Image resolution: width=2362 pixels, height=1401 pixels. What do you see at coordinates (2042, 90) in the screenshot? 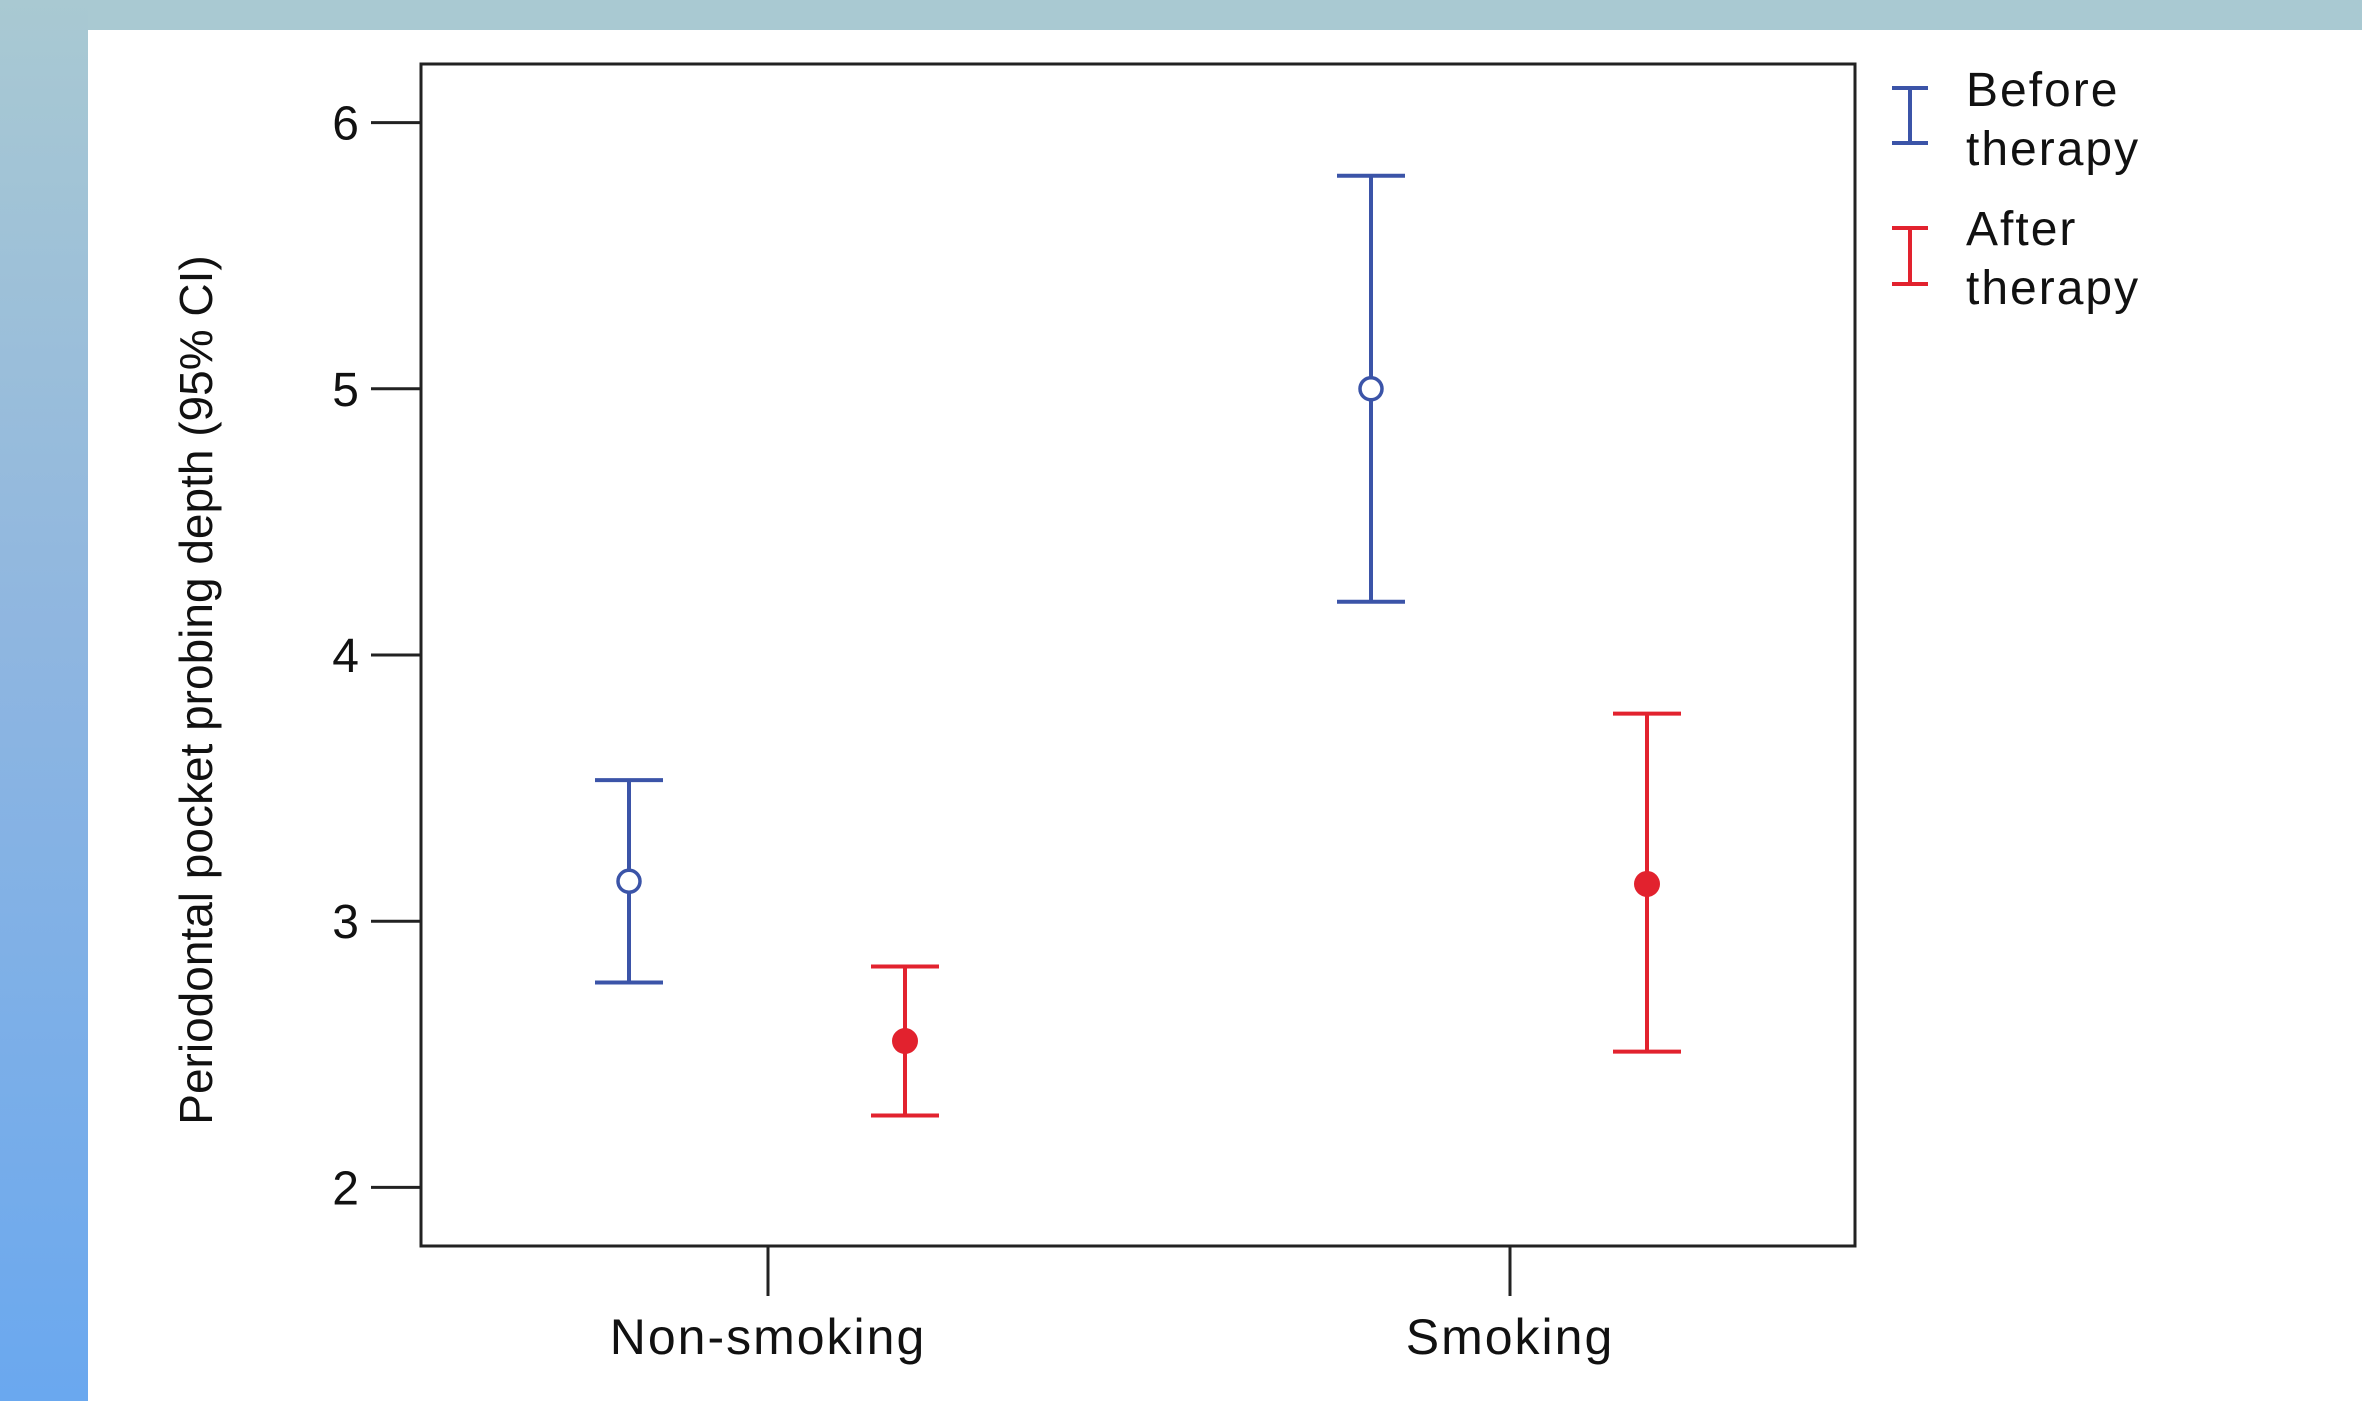
I see `legend-label-line1: Before` at bounding box center [2042, 90].